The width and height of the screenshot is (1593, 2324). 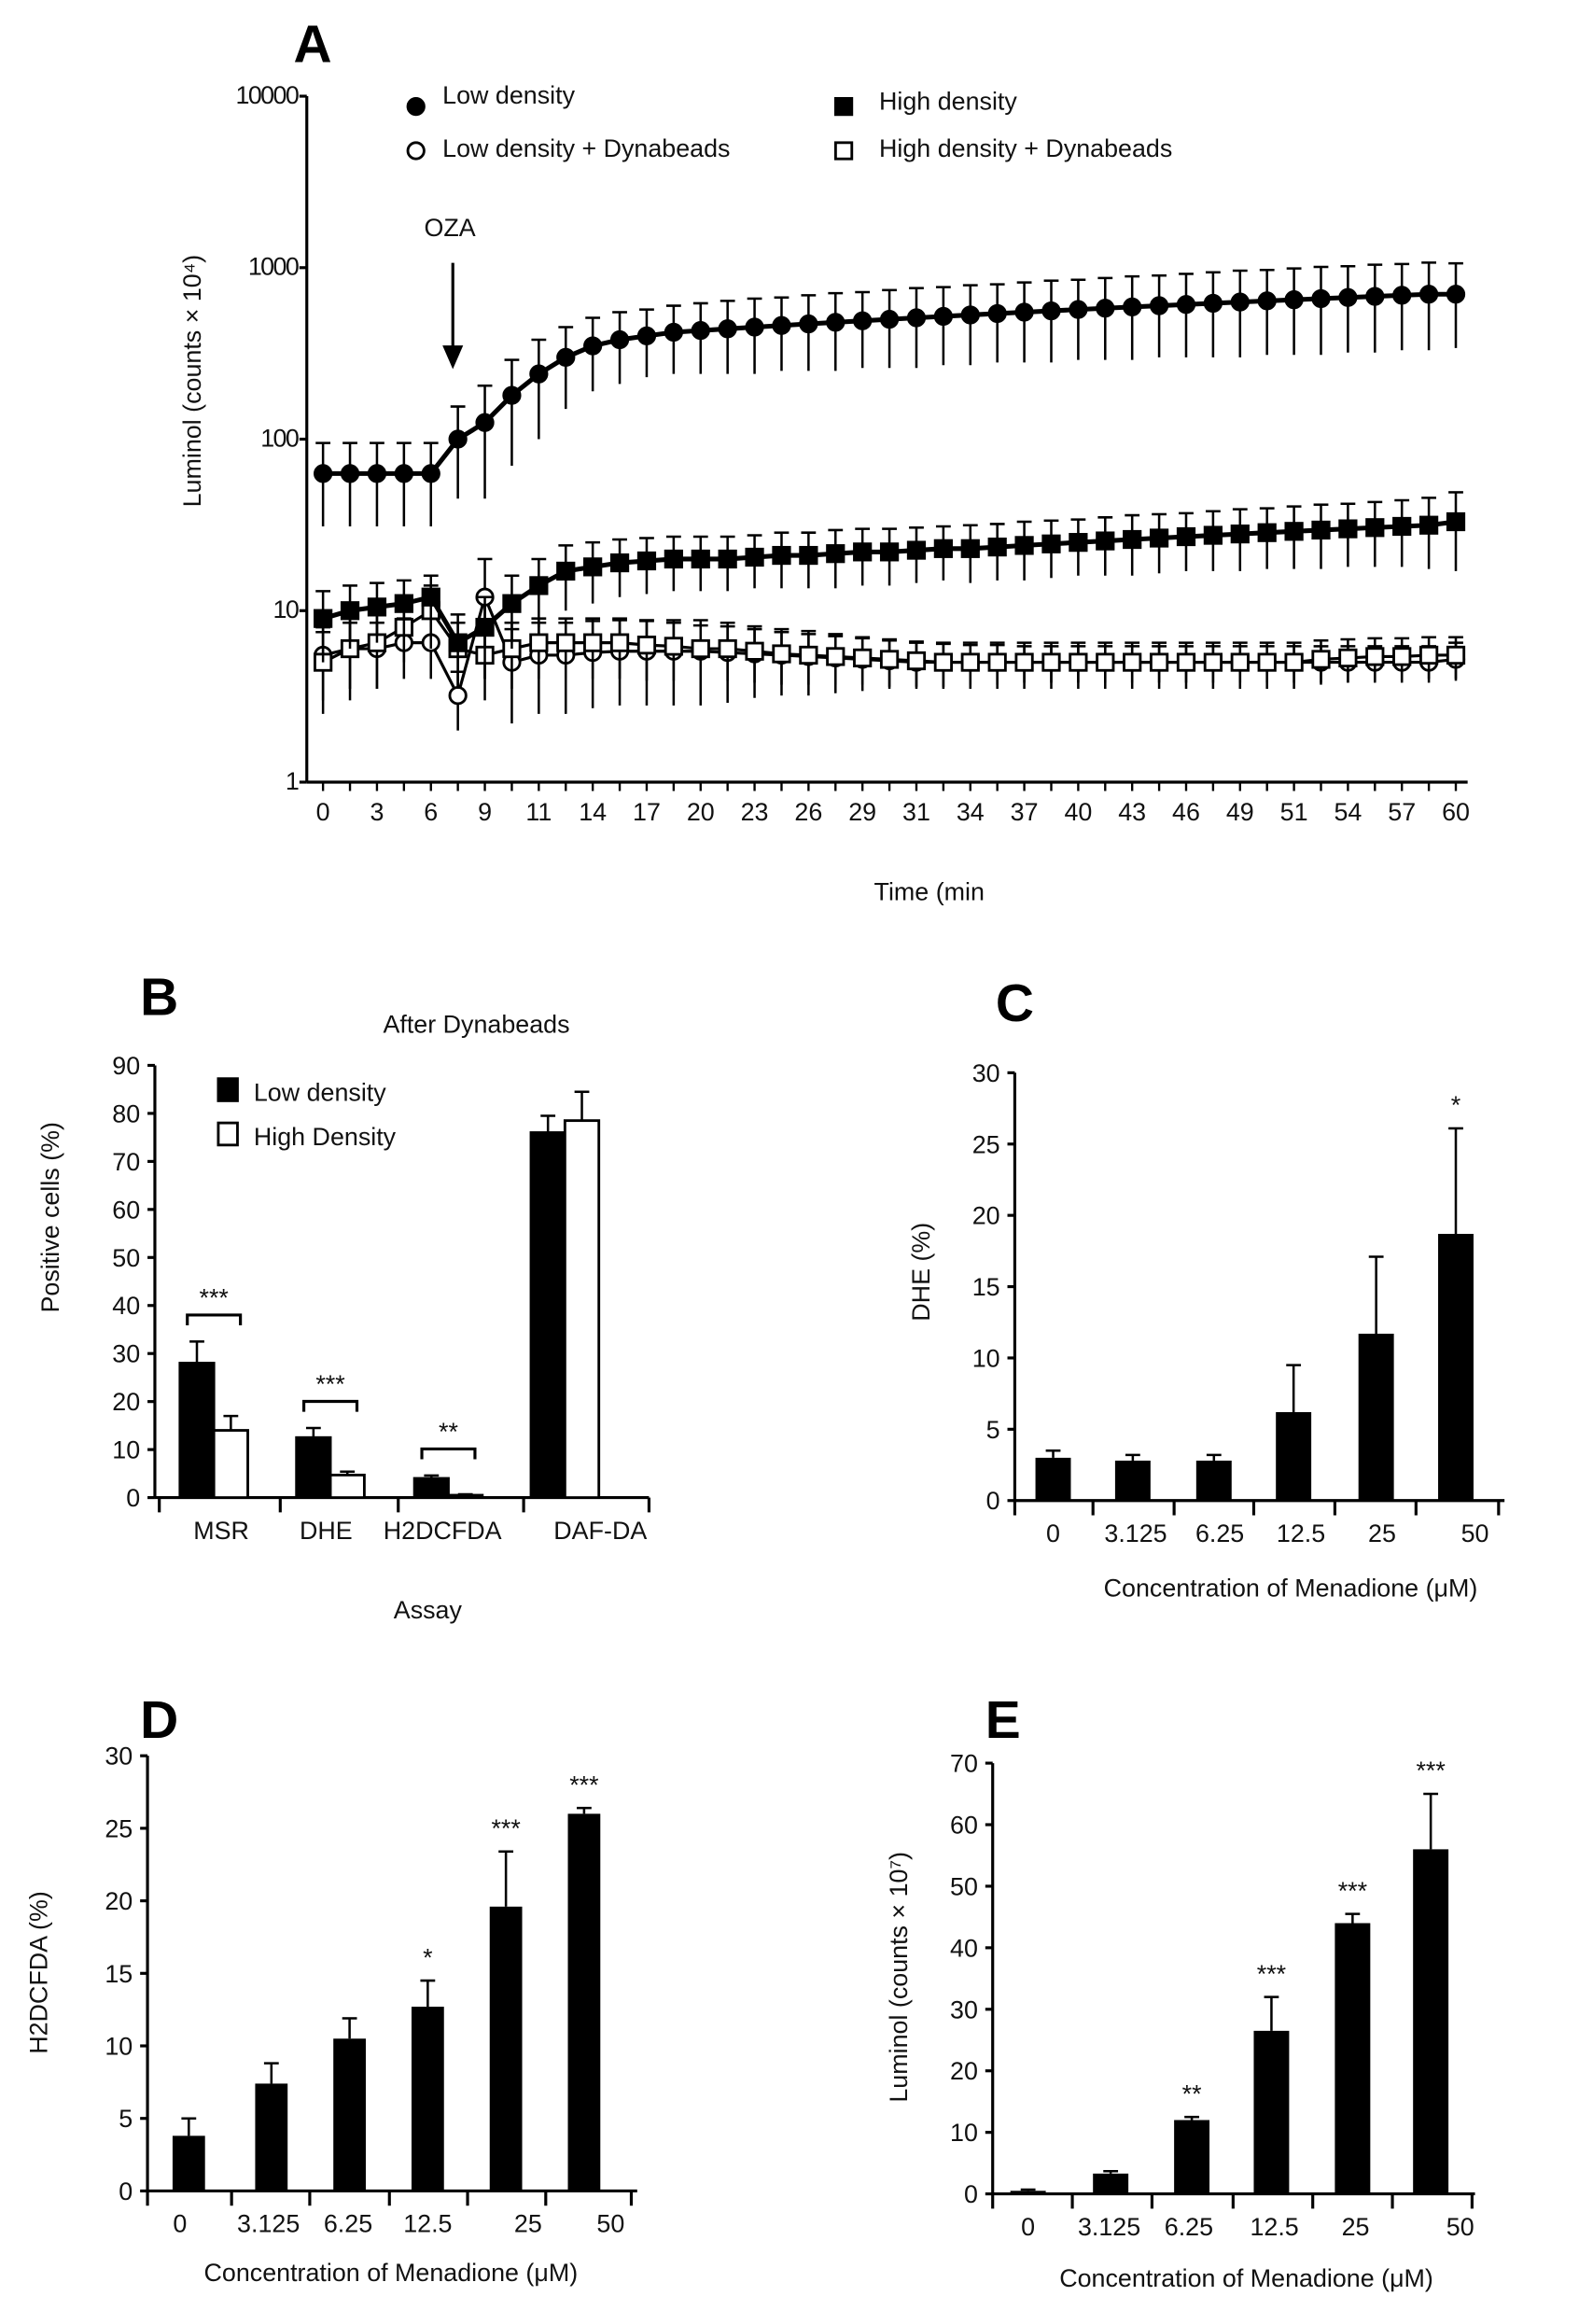 I want to click on y-axis-label-e: Luminol (counts × 10⁷), so click(x=899, y=1977).